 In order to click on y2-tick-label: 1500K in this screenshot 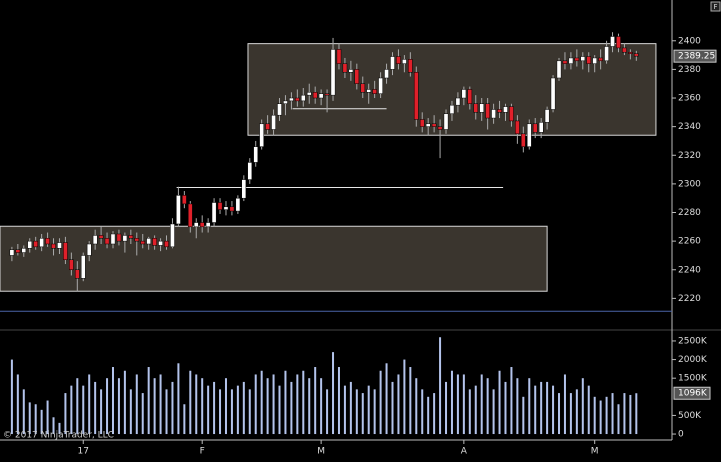, I will do `click(693, 379)`.